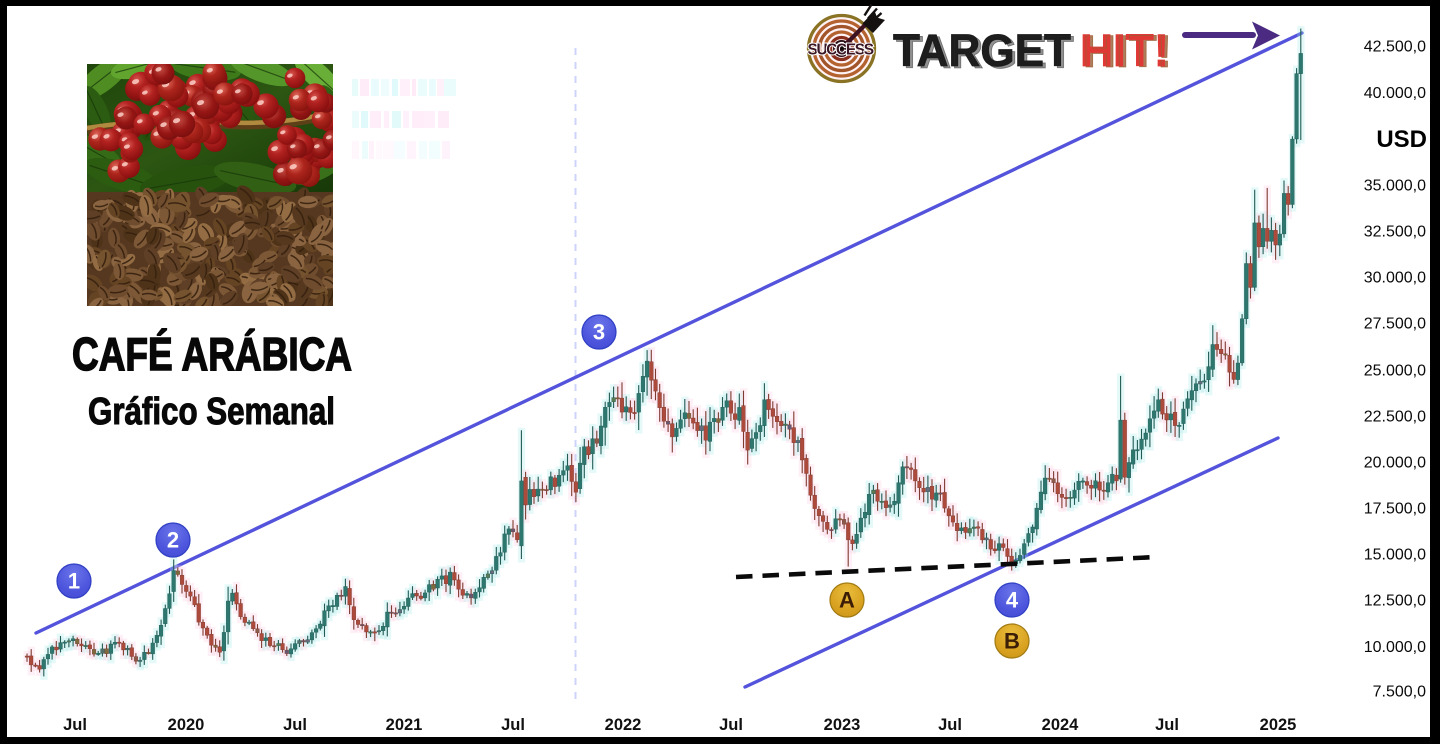 The width and height of the screenshot is (1440, 744). What do you see at coordinates (1395, 232) in the screenshot?
I see `svg-text: 32.500,0` at bounding box center [1395, 232].